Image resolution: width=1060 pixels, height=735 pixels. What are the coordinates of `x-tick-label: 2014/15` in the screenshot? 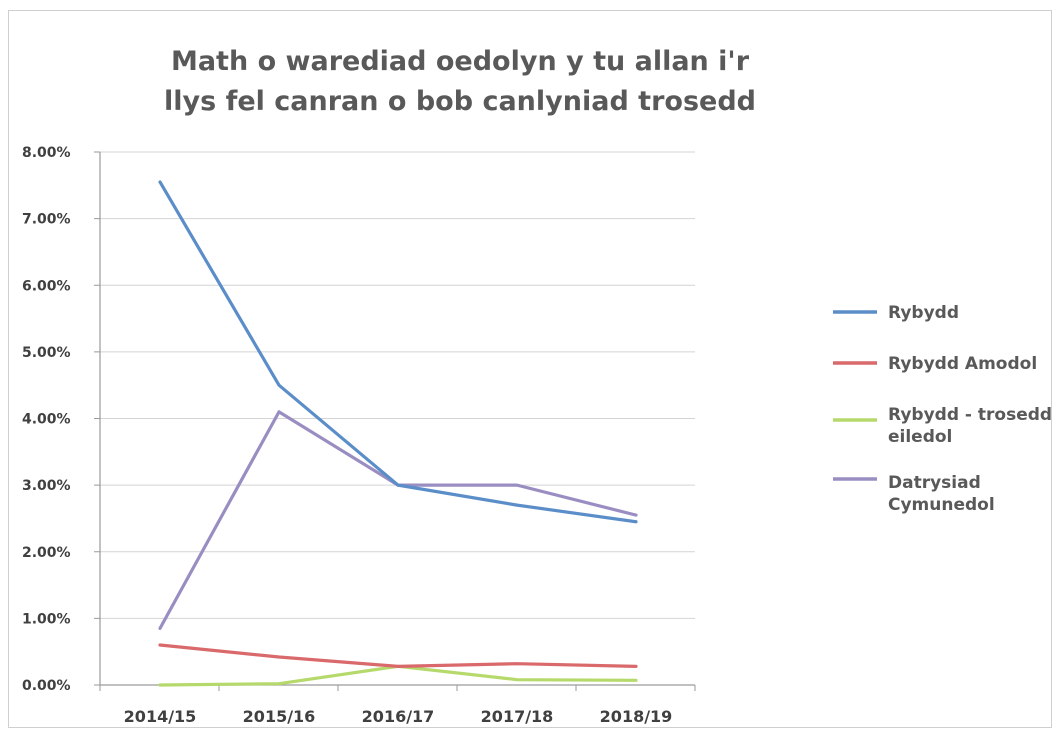 It's located at (160, 716).